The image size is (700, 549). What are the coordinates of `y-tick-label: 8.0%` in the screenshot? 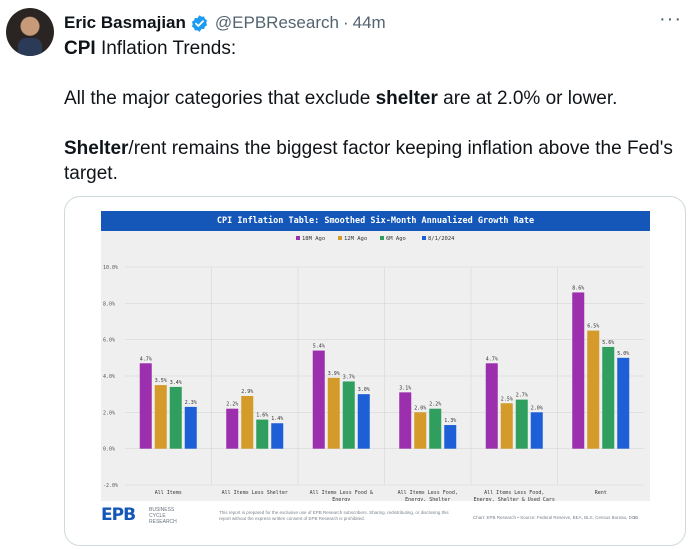 It's located at (109, 304).